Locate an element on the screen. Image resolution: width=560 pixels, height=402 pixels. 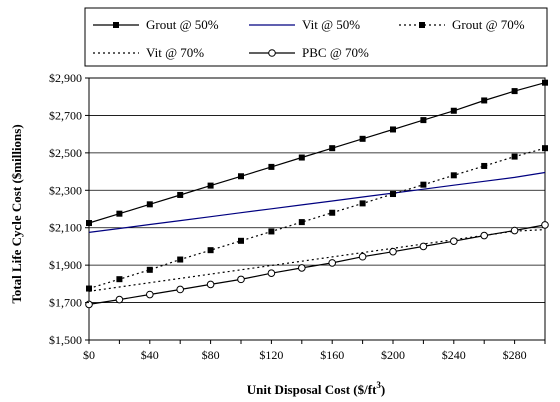
legend-item: Grout @ 50% is located at coordinates (156, 24).